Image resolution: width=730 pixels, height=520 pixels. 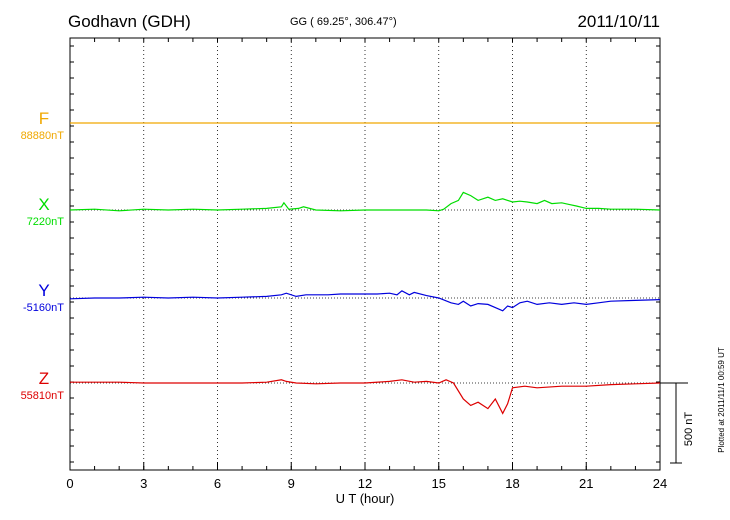 What do you see at coordinates (618, 21) in the screenshot?
I see `date-label: 2011/10/11` at bounding box center [618, 21].